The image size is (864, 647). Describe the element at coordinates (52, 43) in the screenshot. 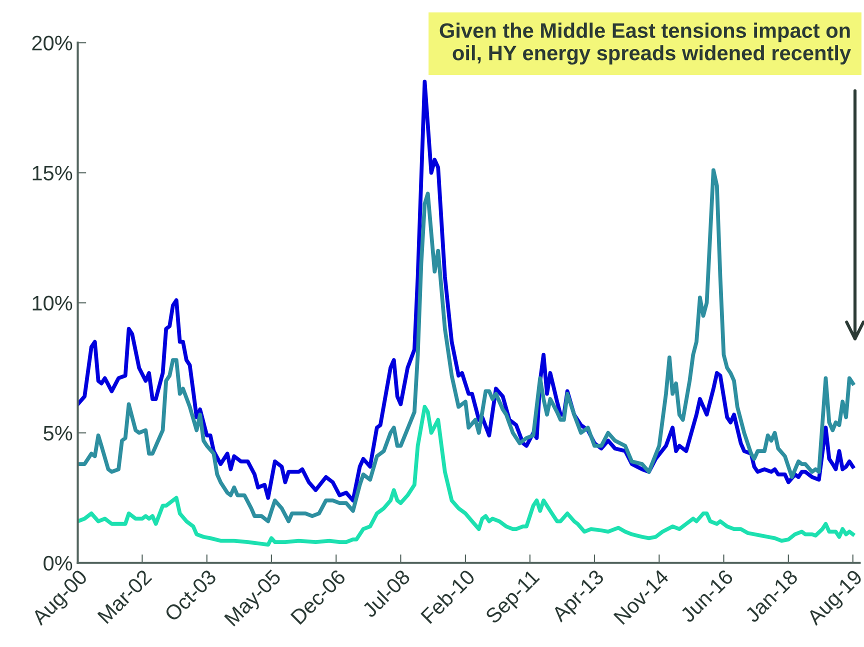

I see `y-tick-label: 20%` at that location.